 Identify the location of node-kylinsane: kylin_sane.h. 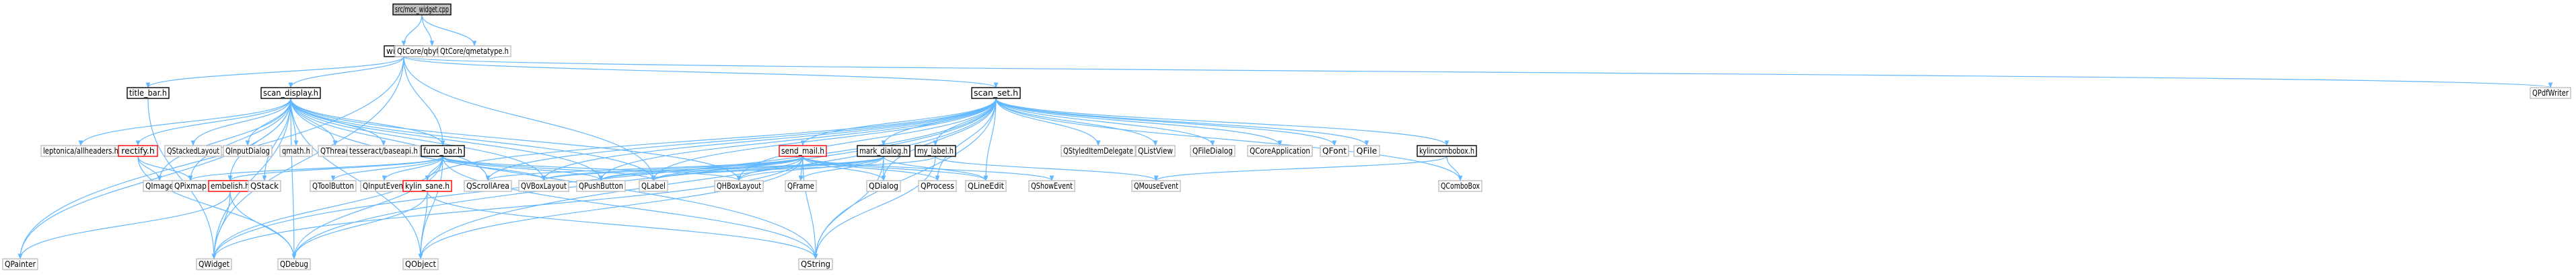
(427, 186).